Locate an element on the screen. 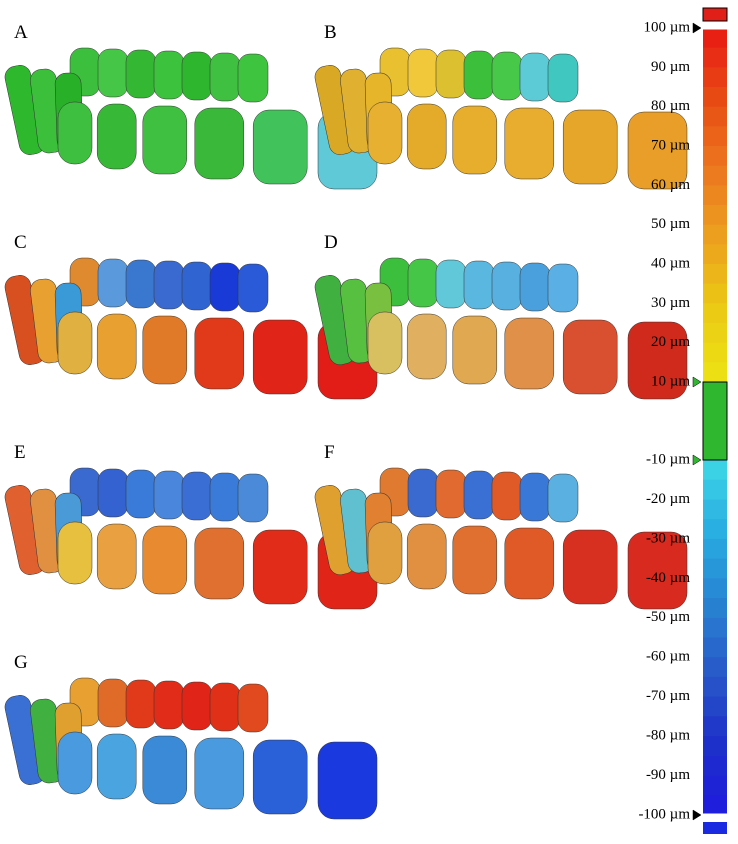 This screenshot has height=844, width=738. panel-label: D is located at coordinates (331, 242).